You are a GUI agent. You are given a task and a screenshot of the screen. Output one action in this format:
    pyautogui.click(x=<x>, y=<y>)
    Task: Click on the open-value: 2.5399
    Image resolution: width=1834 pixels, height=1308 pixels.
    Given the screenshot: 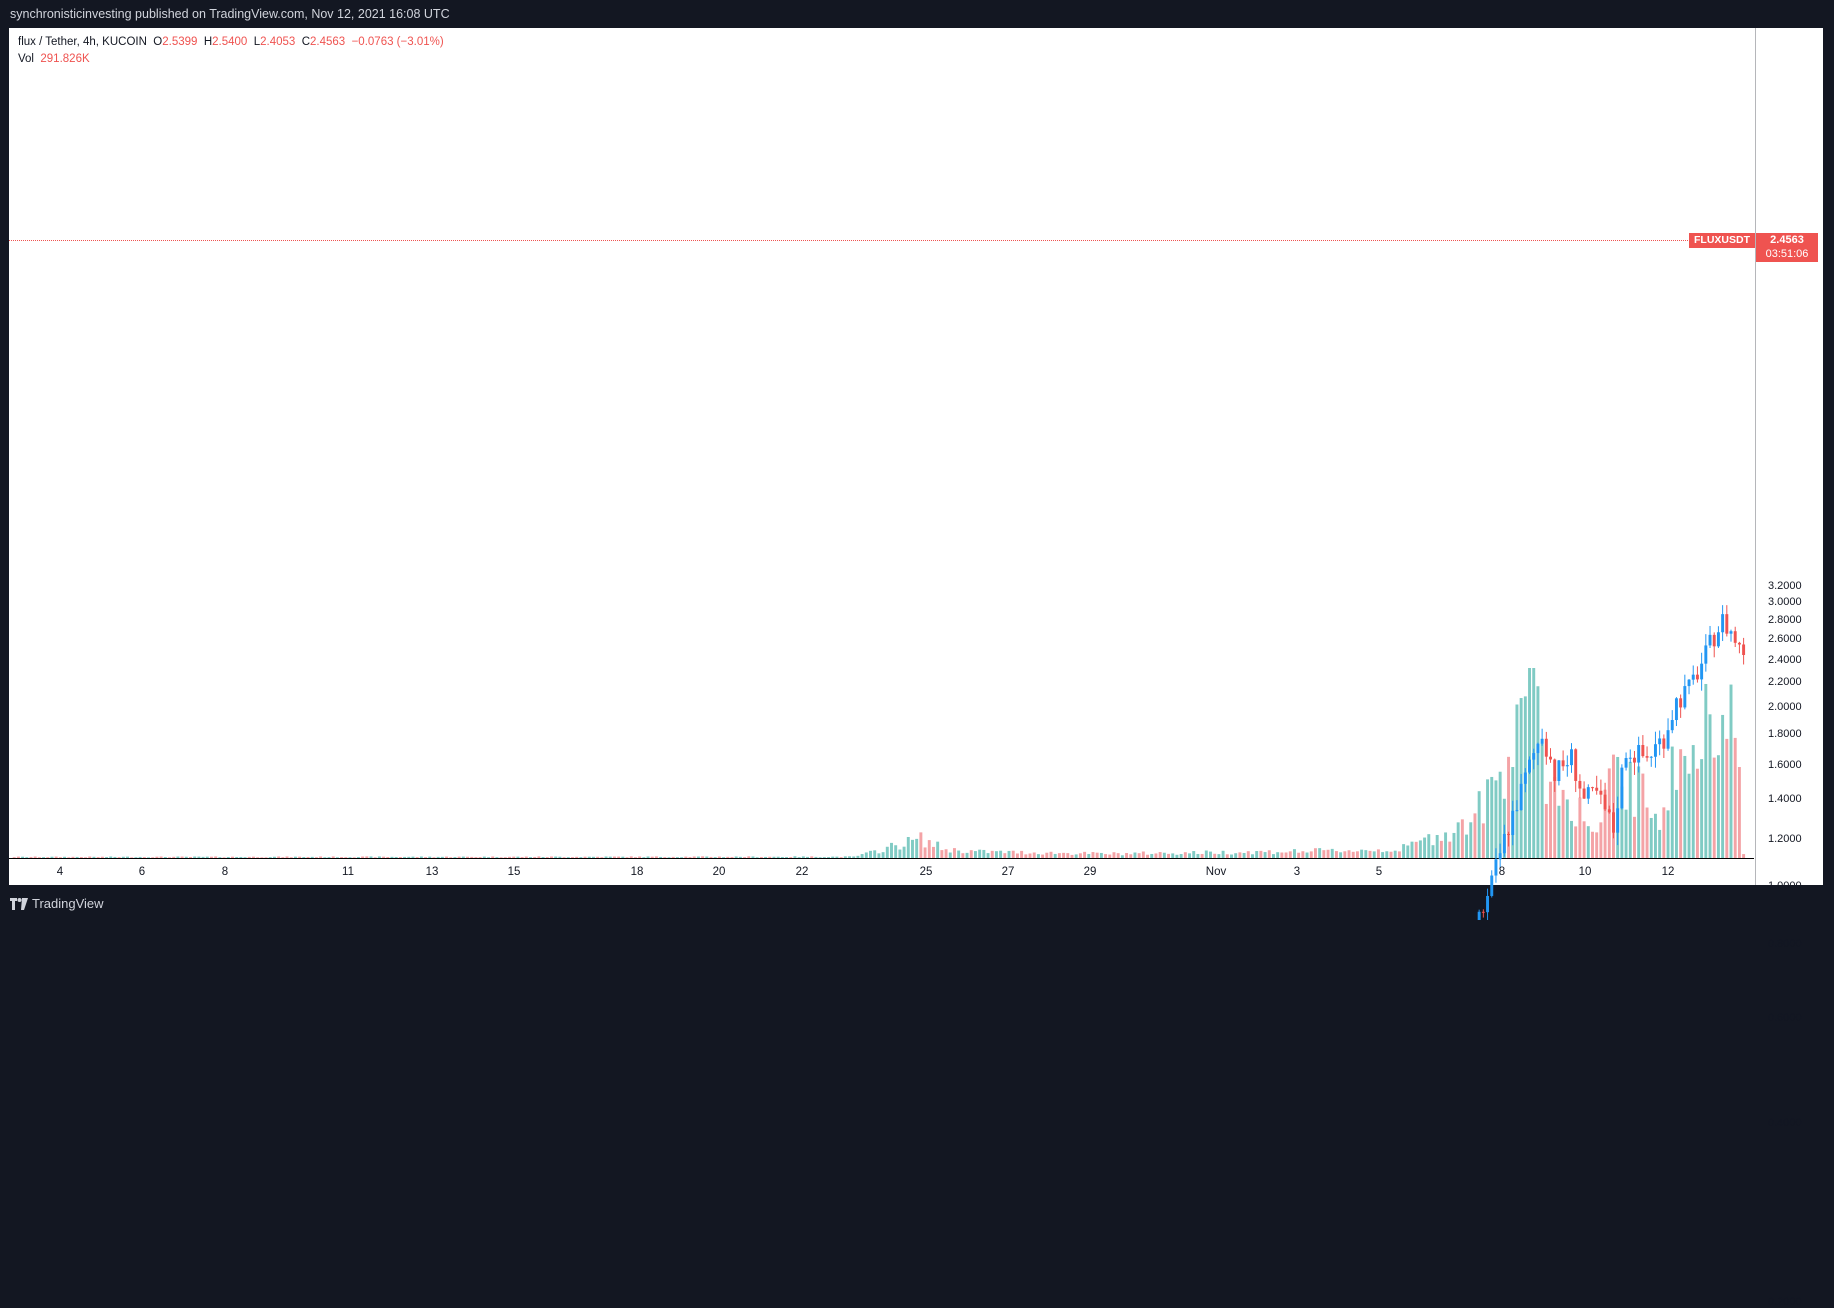 What is the action you would take?
    pyautogui.click(x=180, y=42)
    